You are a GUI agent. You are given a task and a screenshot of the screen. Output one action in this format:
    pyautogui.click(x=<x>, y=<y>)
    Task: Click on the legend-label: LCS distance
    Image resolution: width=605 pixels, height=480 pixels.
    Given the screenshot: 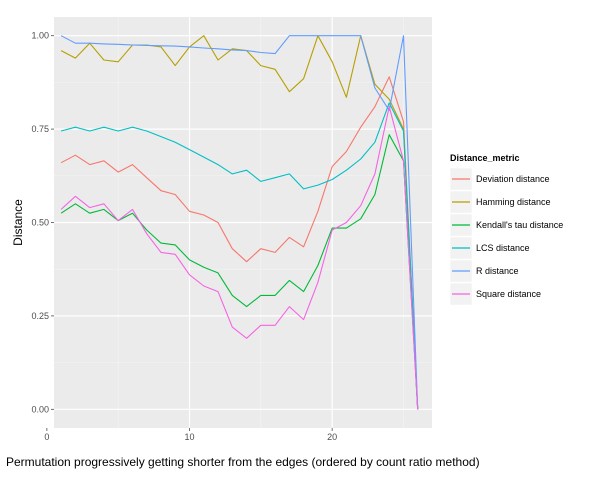 What is the action you would take?
    pyautogui.click(x=503, y=248)
    